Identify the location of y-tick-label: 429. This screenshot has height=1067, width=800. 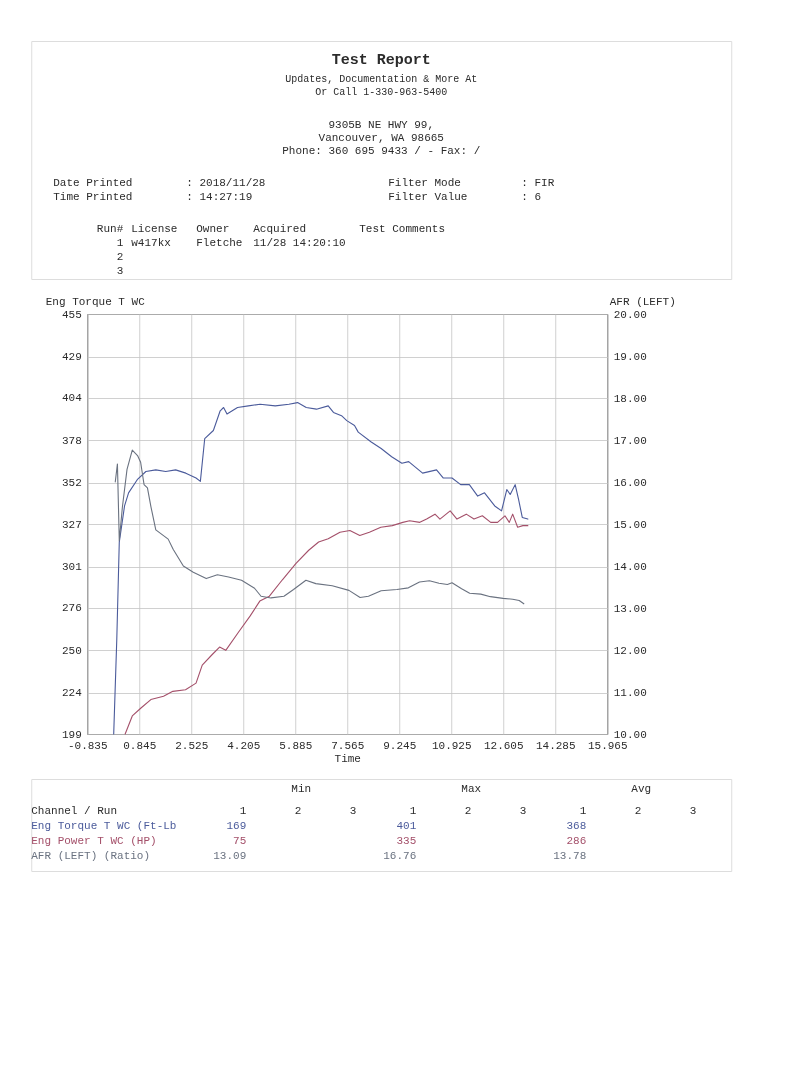
(71, 357).